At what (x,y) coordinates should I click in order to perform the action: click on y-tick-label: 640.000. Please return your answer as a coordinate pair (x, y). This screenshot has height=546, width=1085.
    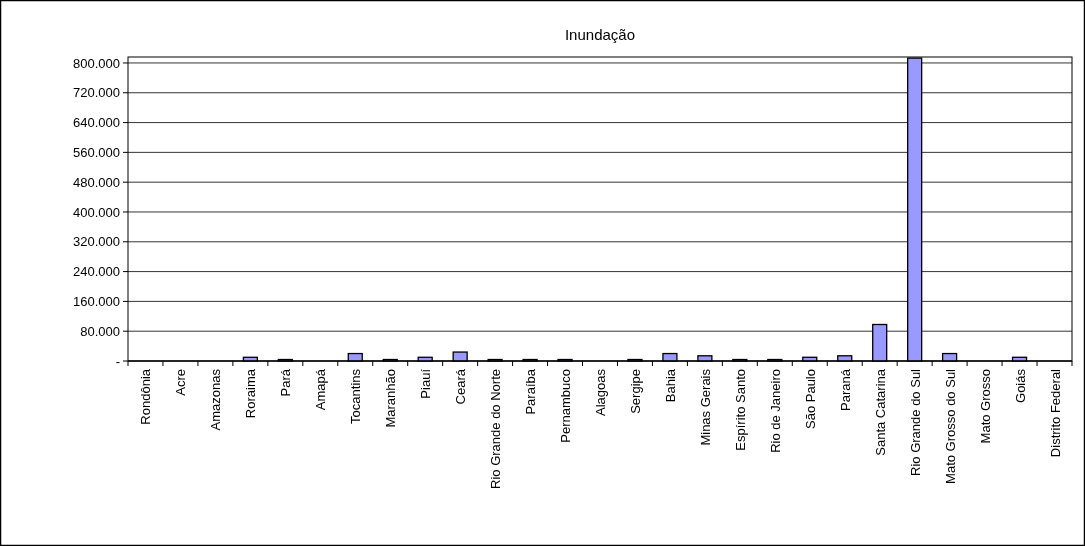
    Looking at the image, I should click on (96, 123).